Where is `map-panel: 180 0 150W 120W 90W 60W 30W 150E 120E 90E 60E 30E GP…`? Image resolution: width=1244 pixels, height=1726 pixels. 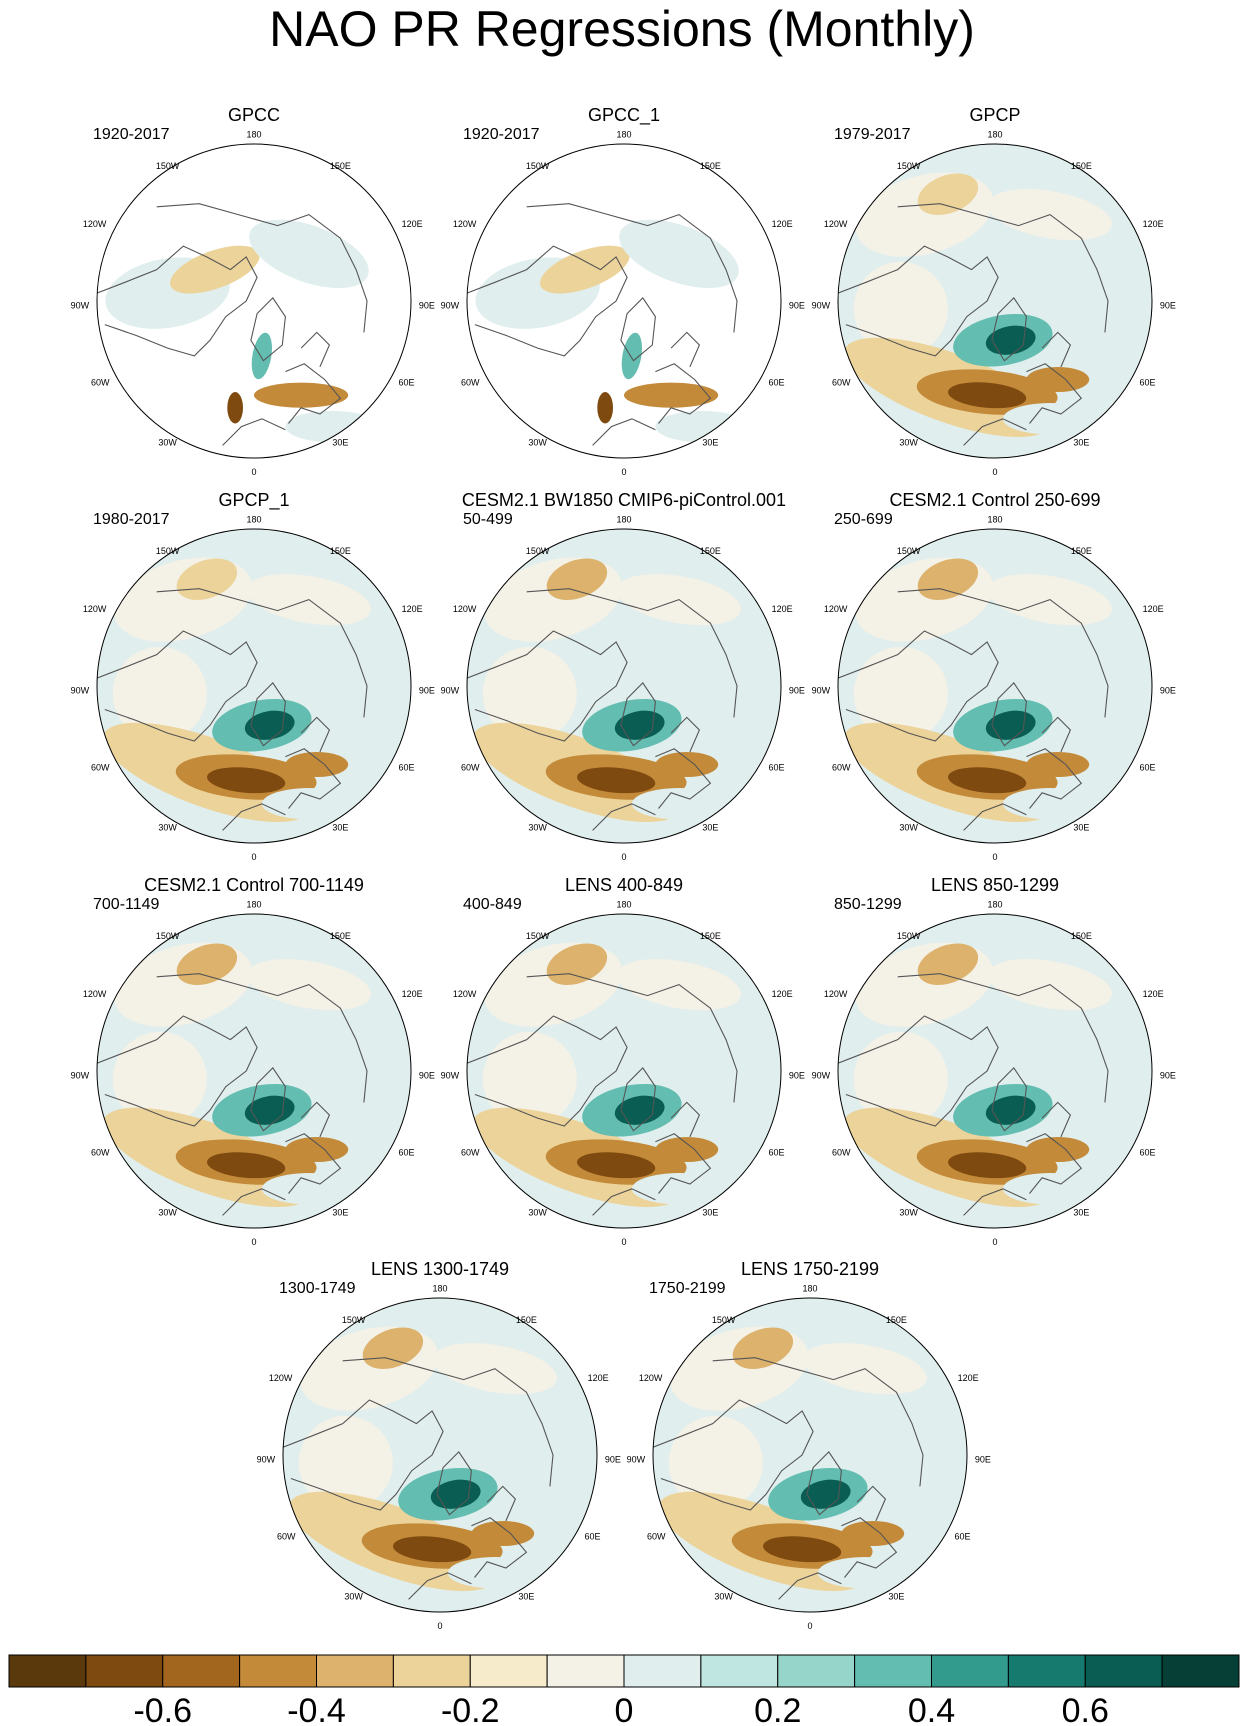
map-panel: 180 0 150W 120W 90W 60W 30W 150E 120E 90E 60E 30E GP… is located at coordinates (994, 291).